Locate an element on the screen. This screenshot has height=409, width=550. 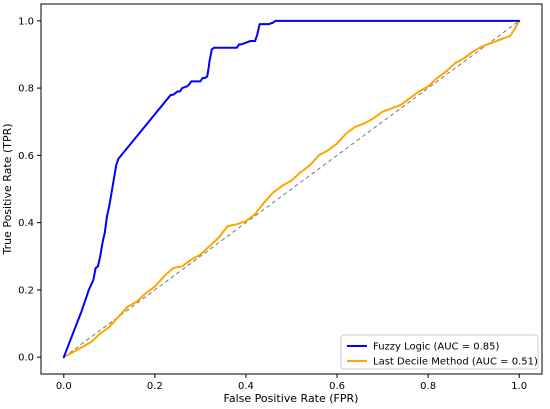
y-tick-label: 0.8 is located at coordinates (26, 89).